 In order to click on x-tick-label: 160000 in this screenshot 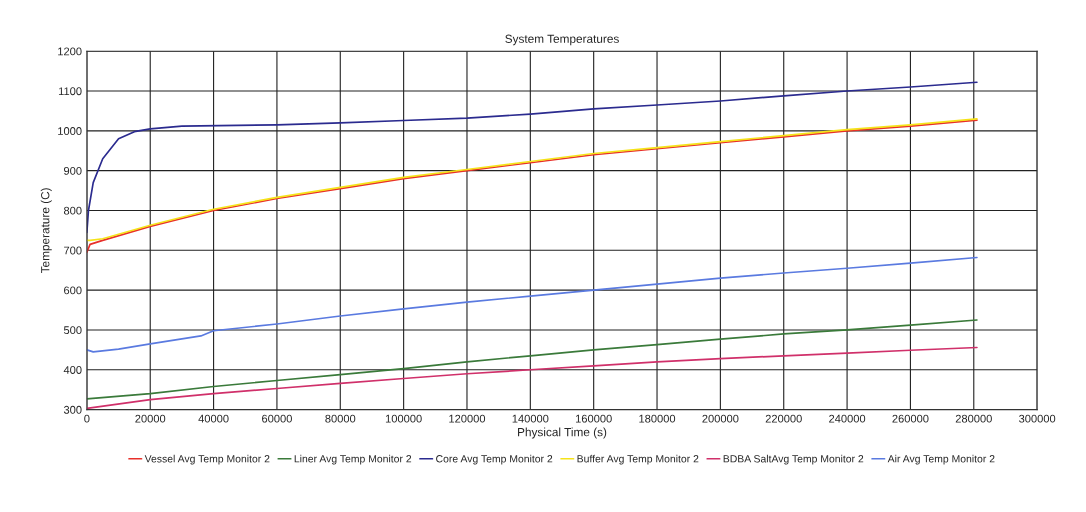, I will do `click(593, 418)`.